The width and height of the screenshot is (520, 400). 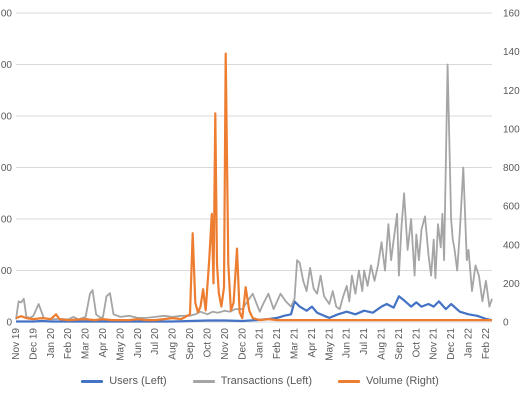 I want to click on right-tick-label: 800, so click(x=511, y=168).